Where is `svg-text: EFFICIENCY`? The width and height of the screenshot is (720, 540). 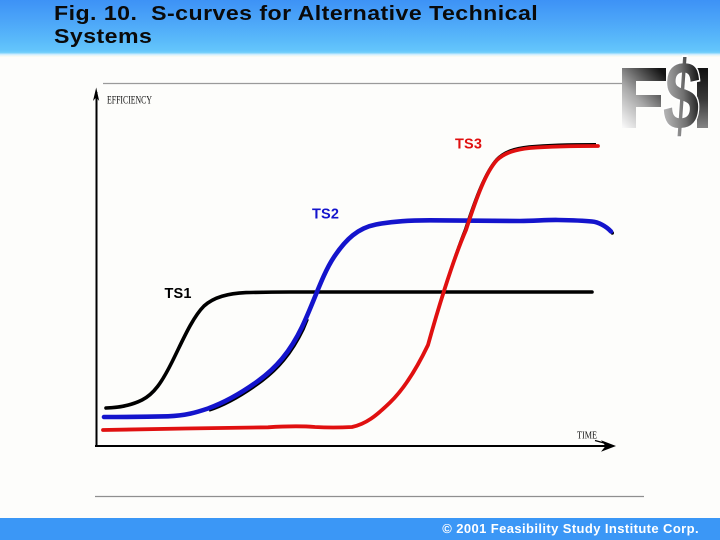
svg-text: EFFICIENCY is located at coordinates (129, 101).